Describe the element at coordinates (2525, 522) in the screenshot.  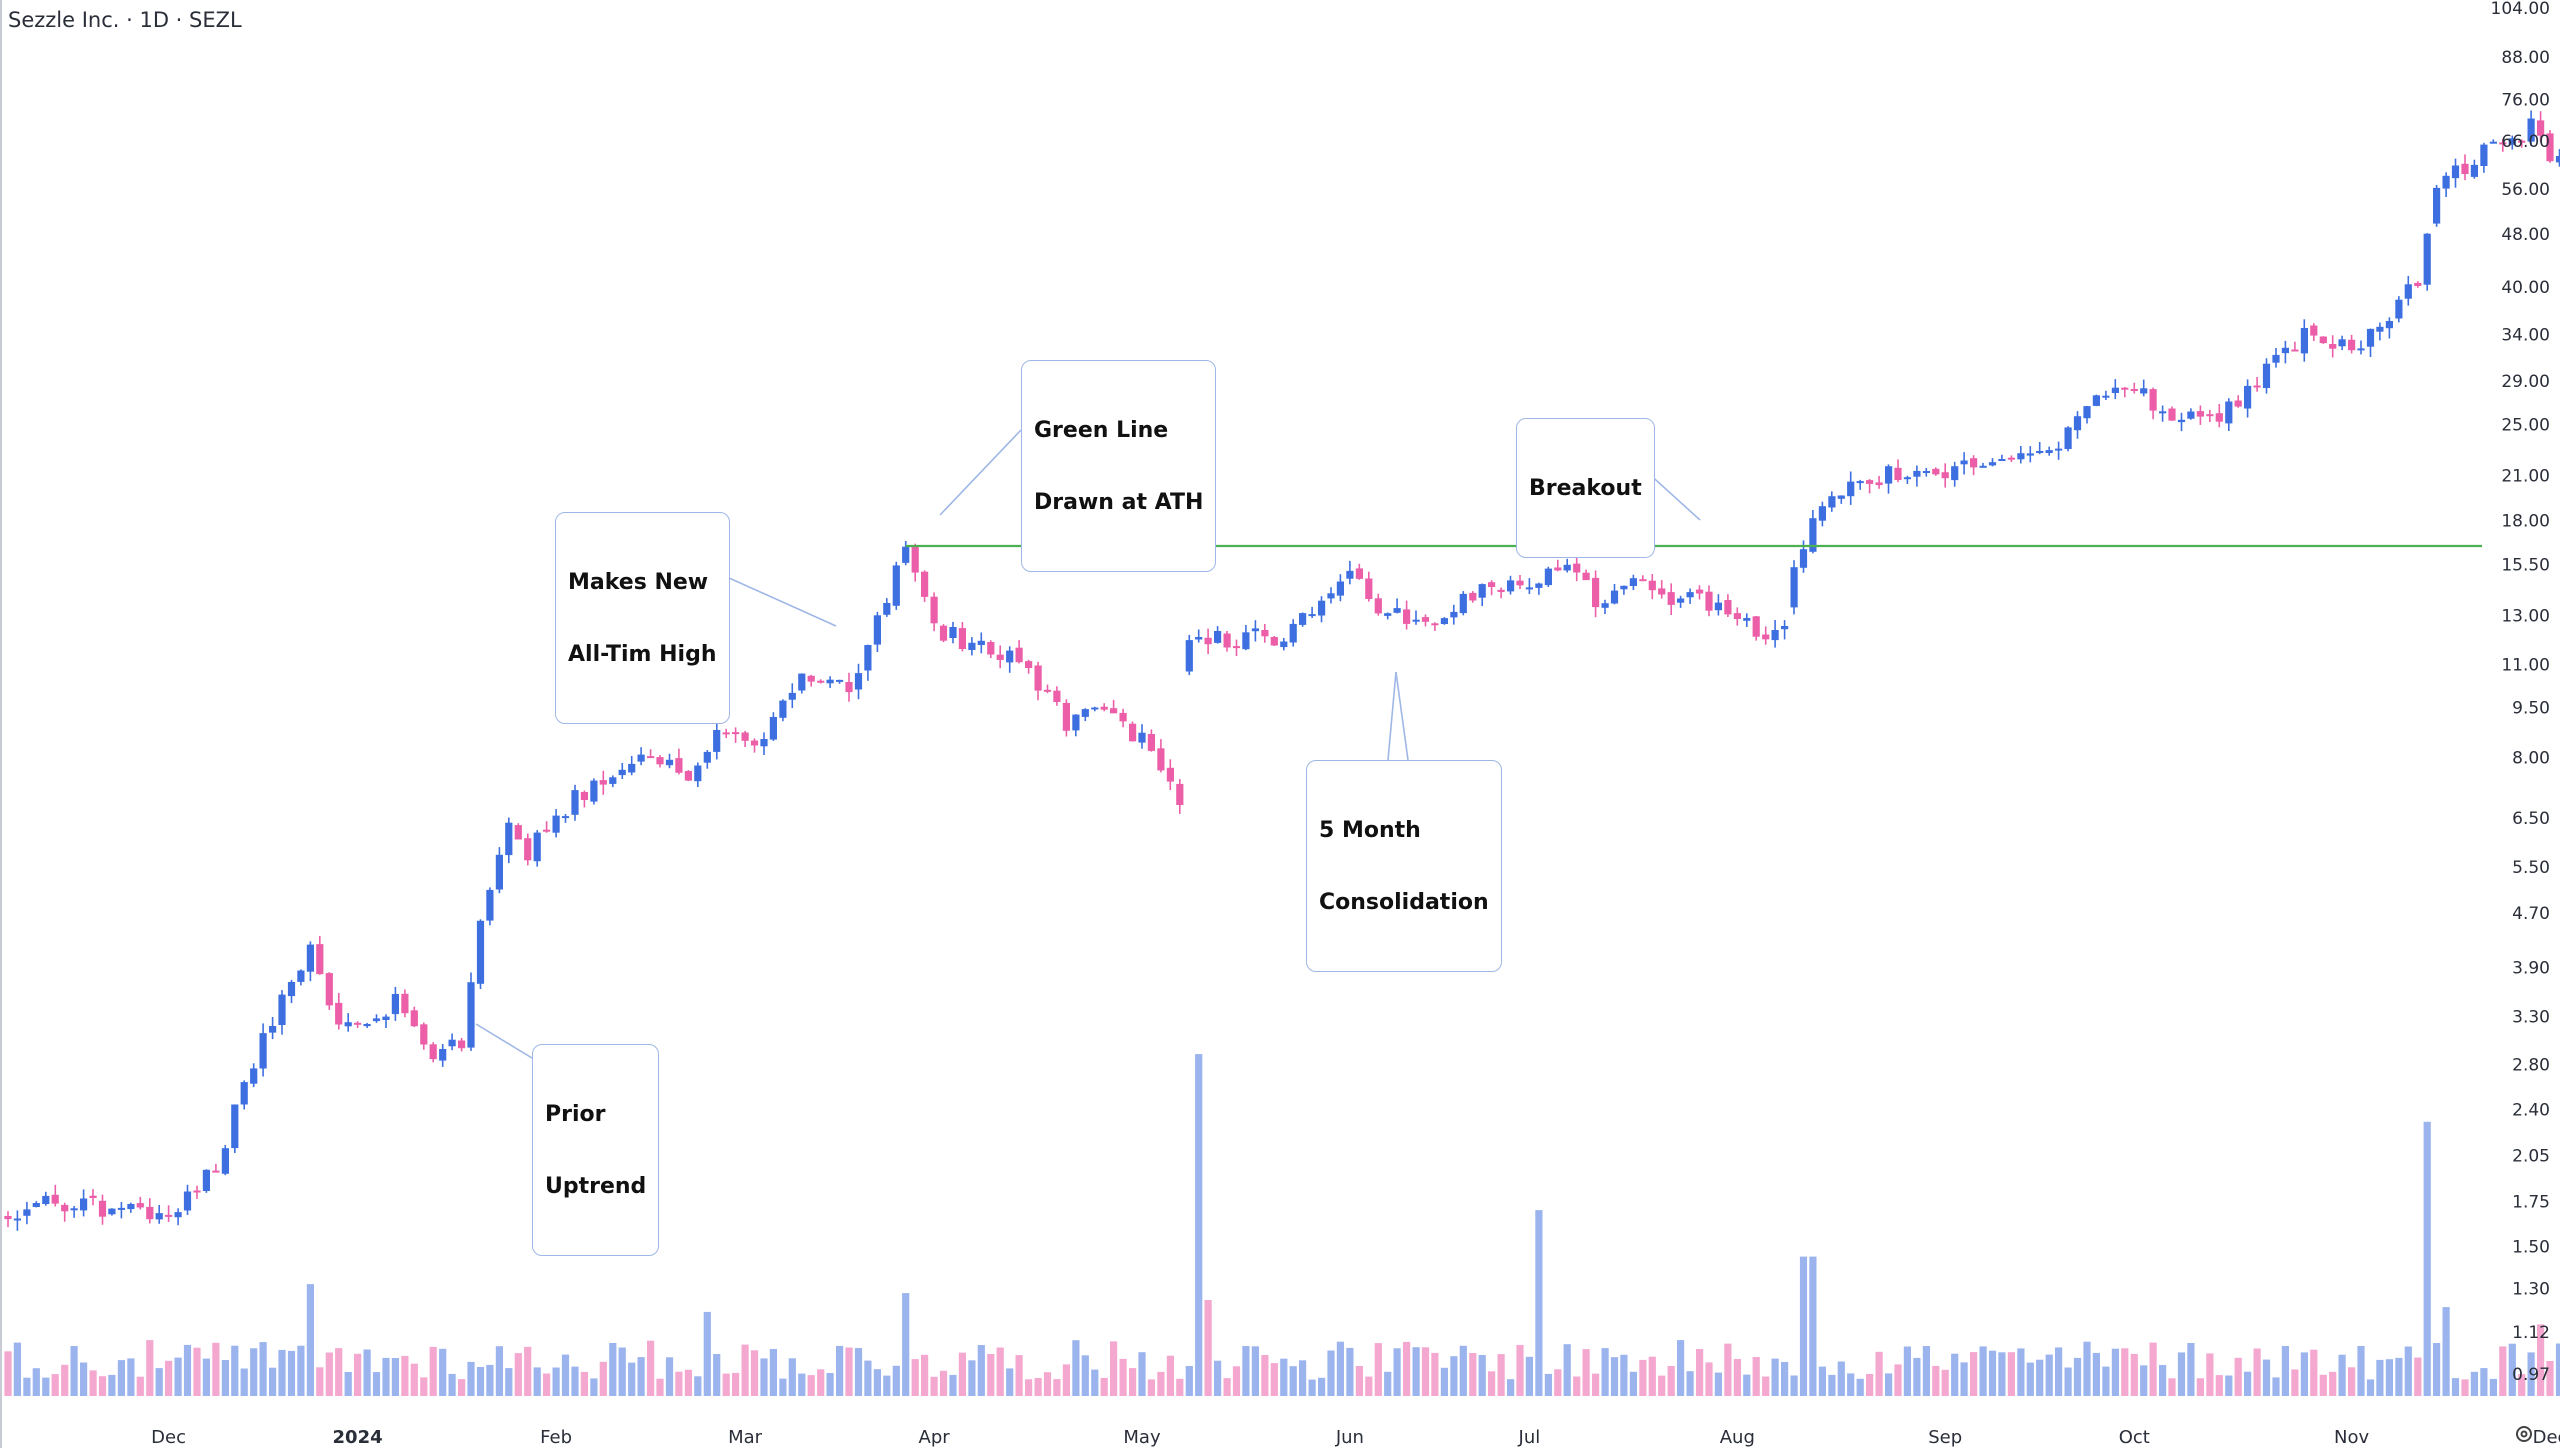
I see `y-tick-label: 18.00` at that location.